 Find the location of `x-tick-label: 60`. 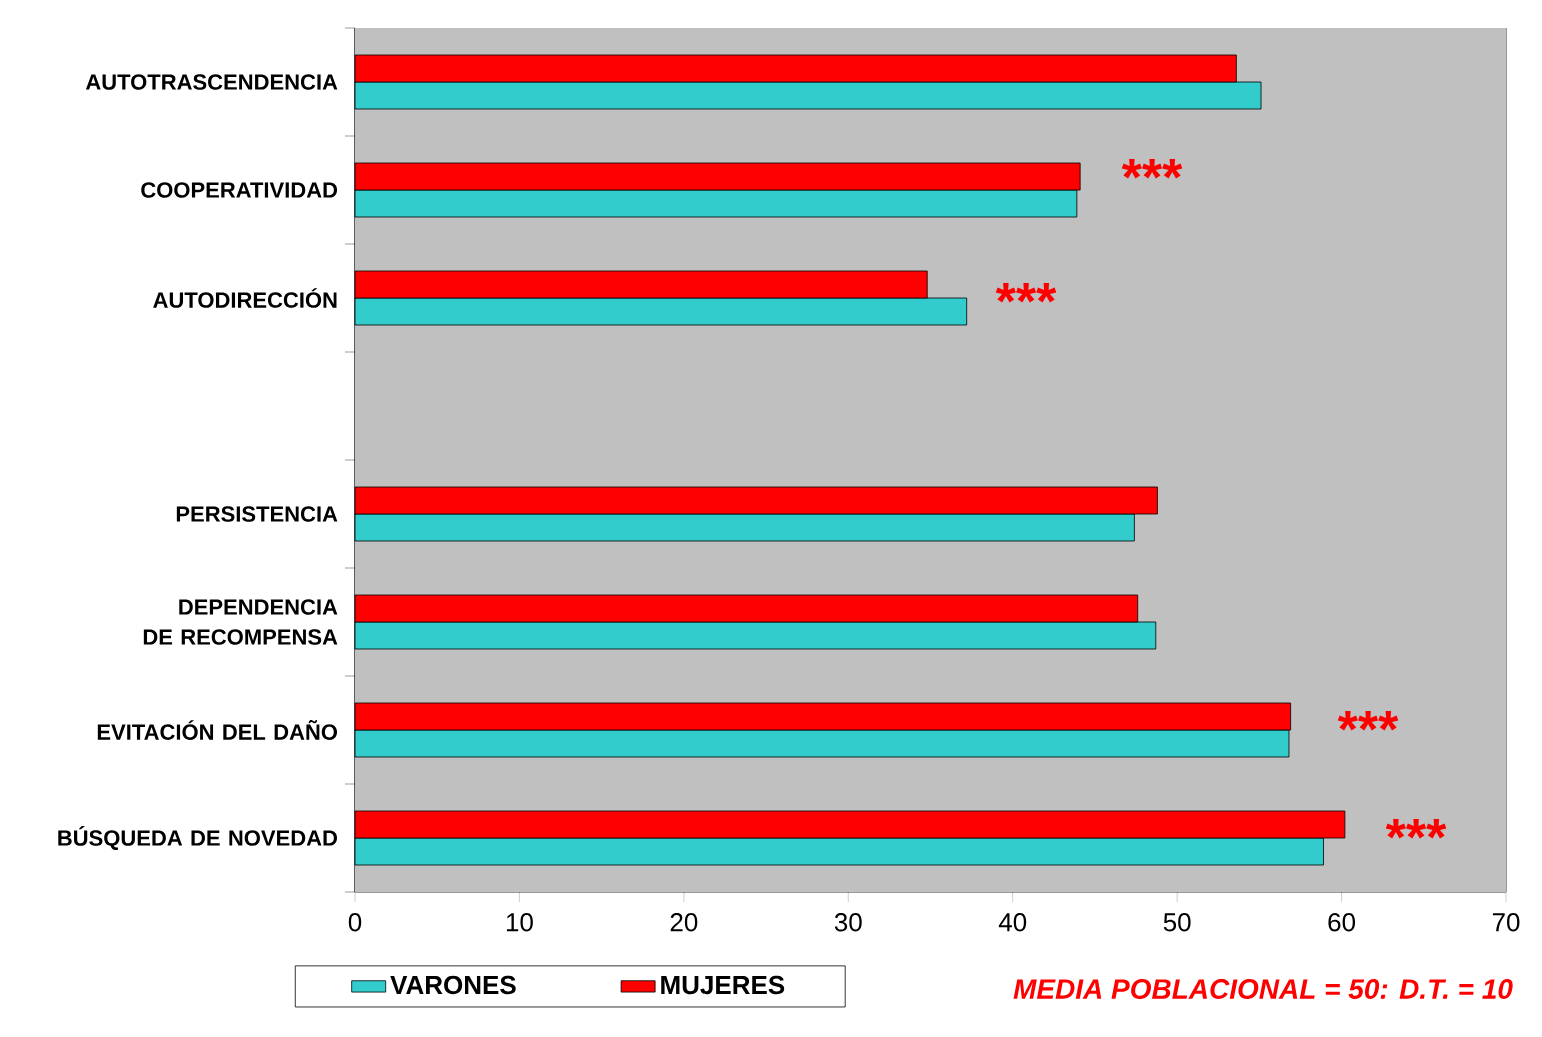

x-tick-label: 60 is located at coordinates (1342, 922).